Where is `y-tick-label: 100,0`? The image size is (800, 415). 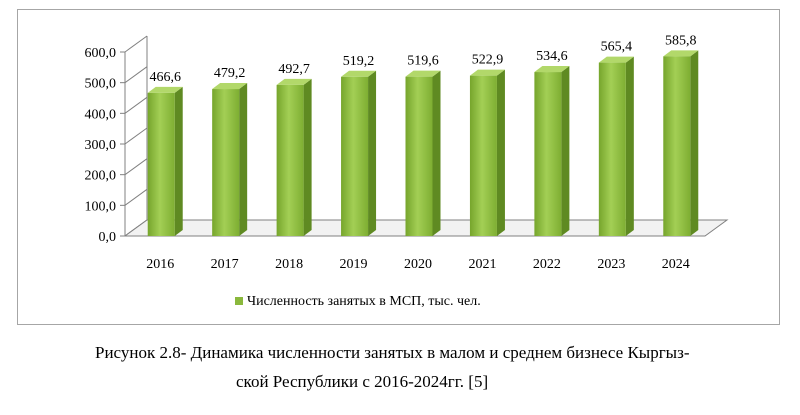 y-tick-label: 100,0 is located at coordinates (101, 206).